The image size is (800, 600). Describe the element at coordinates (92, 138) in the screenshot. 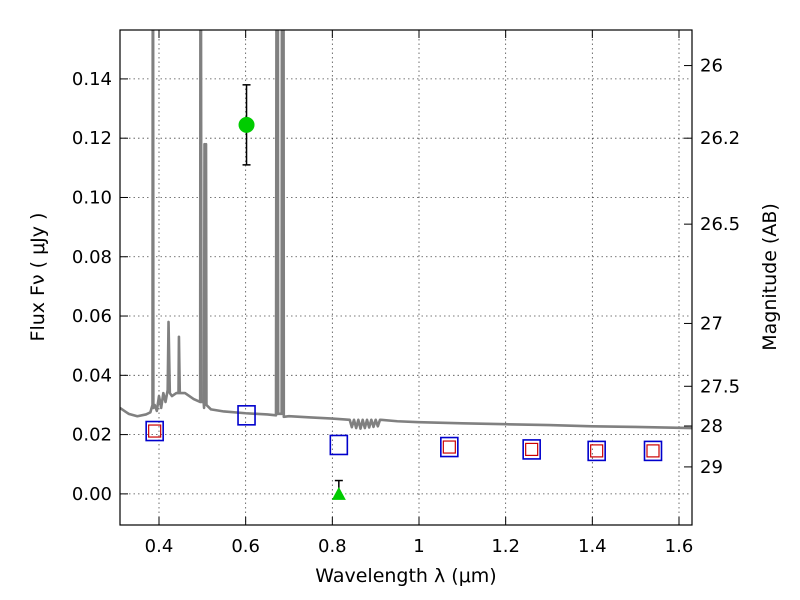

I see `y-tick-label: 0.12` at that location.